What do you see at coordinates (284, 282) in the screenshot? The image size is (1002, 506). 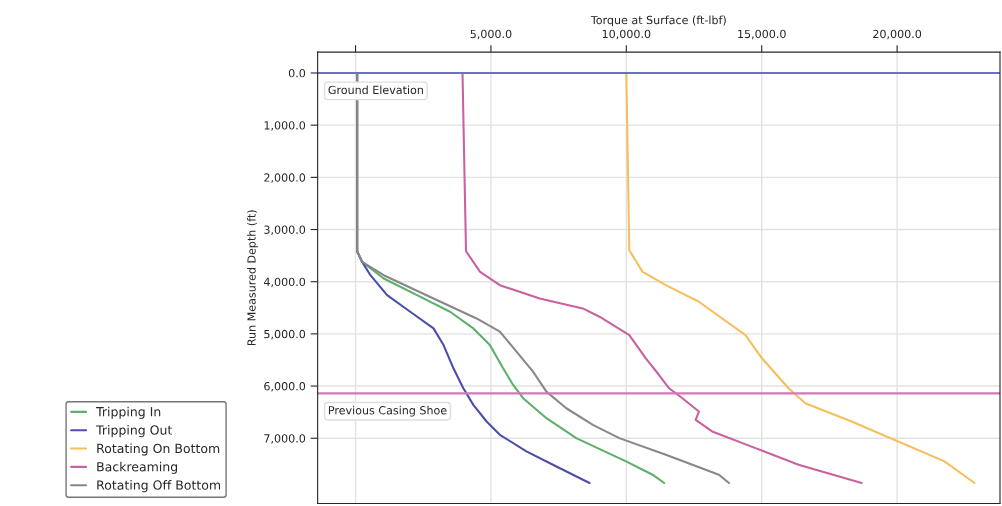 I see `y-tick-label: 4,000.0` at bounding box center [284, 282].